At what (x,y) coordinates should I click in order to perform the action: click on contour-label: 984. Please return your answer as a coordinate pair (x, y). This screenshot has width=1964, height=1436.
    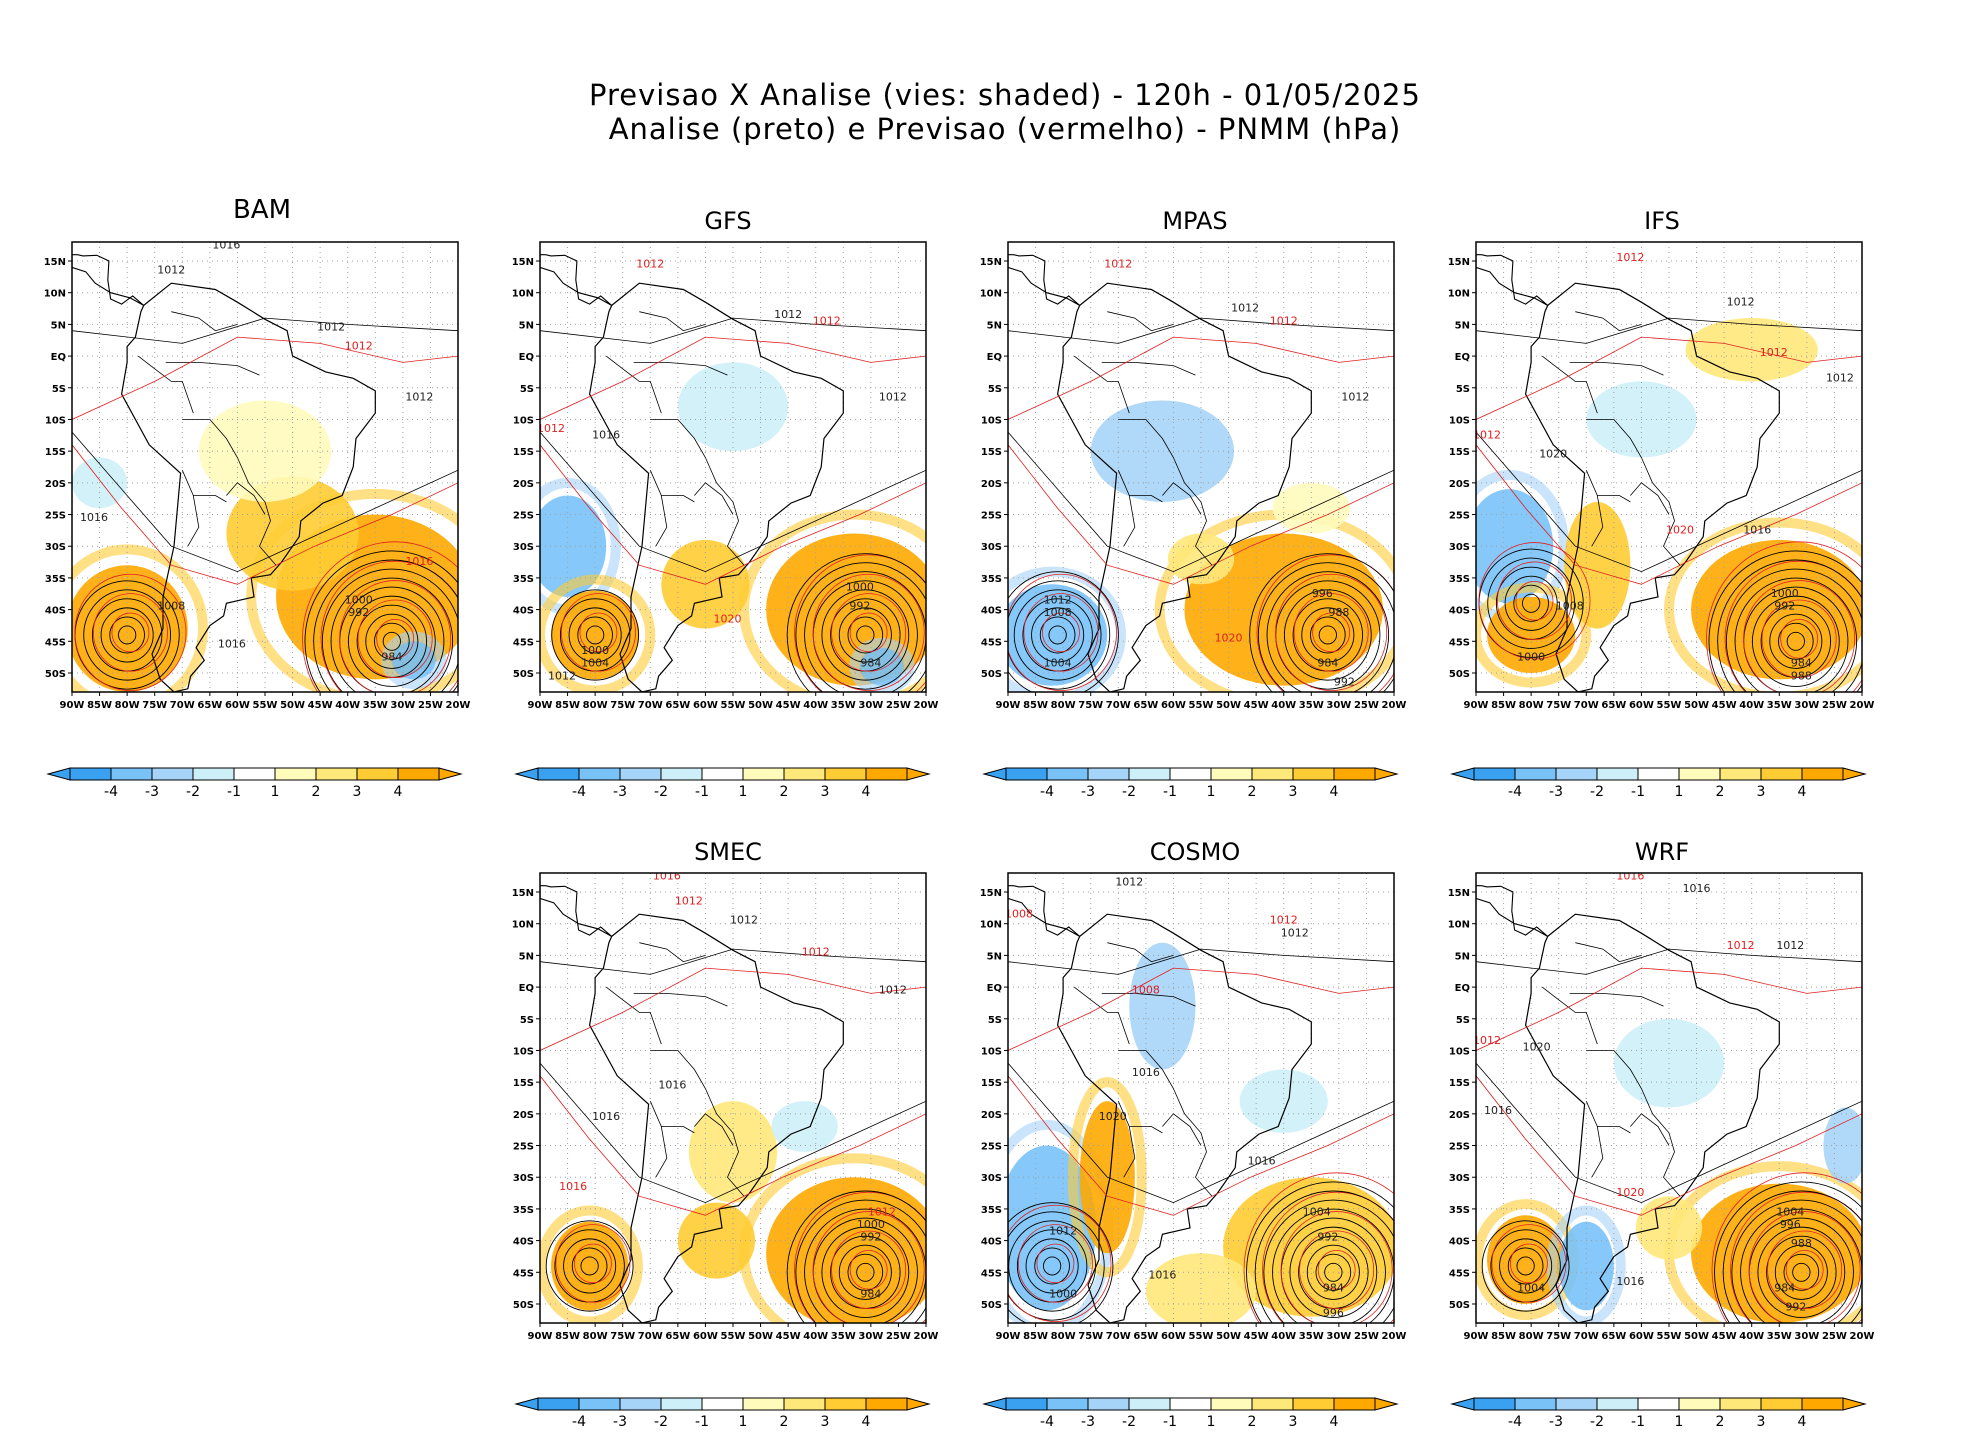
    Looking at the image, I should click on (391, 656).